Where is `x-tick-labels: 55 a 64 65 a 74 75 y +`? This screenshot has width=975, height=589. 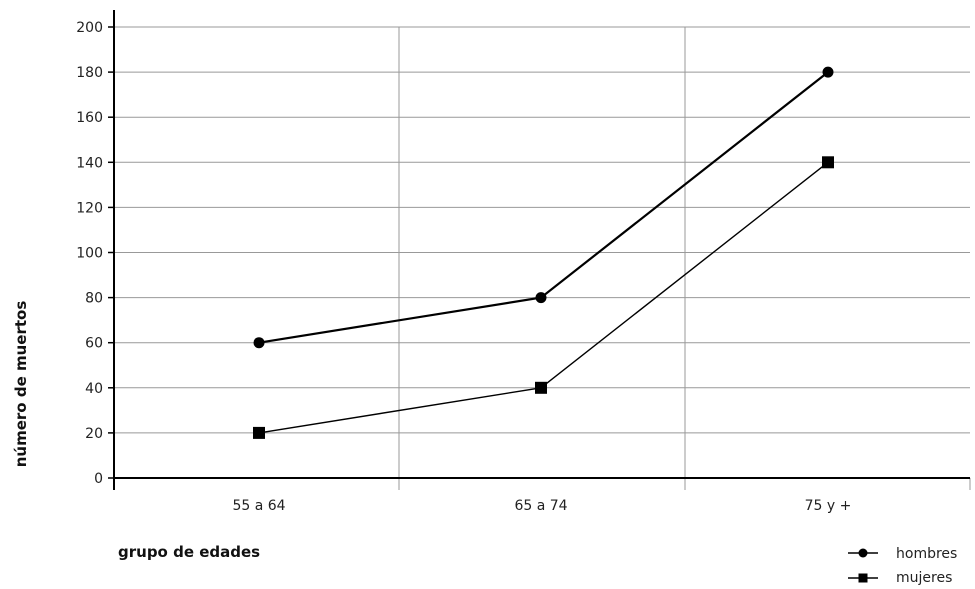 x-tick-labels: 55 a 64 65 a 74 75 y + is located at coordinates (541, 506).